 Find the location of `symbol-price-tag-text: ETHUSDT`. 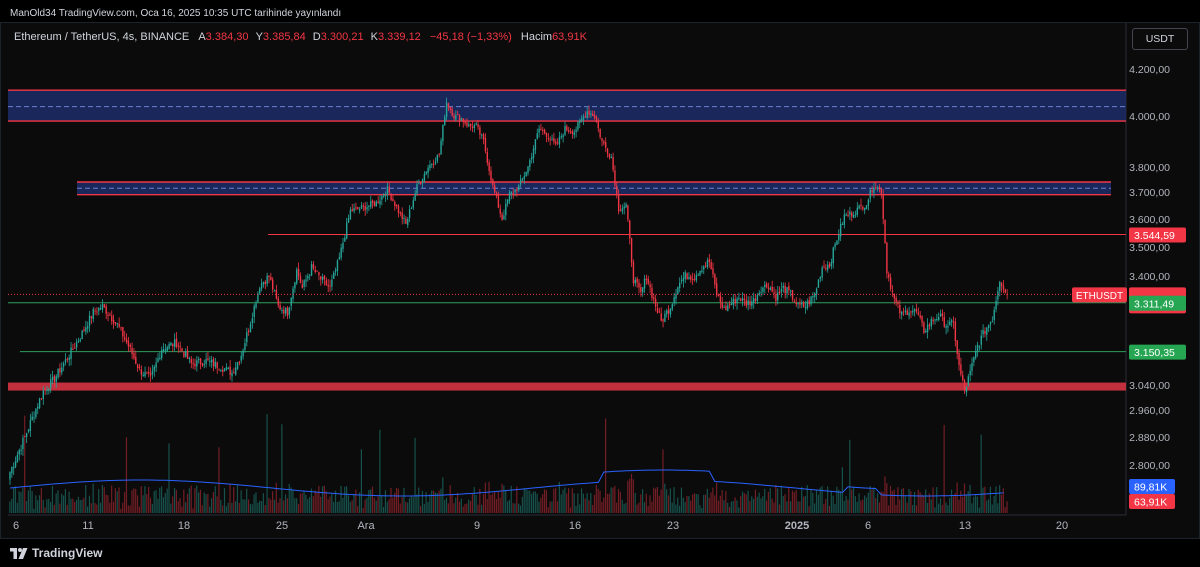

symbol-price-tag-text: ETHUSDT is located at coordinates (1099, 296).